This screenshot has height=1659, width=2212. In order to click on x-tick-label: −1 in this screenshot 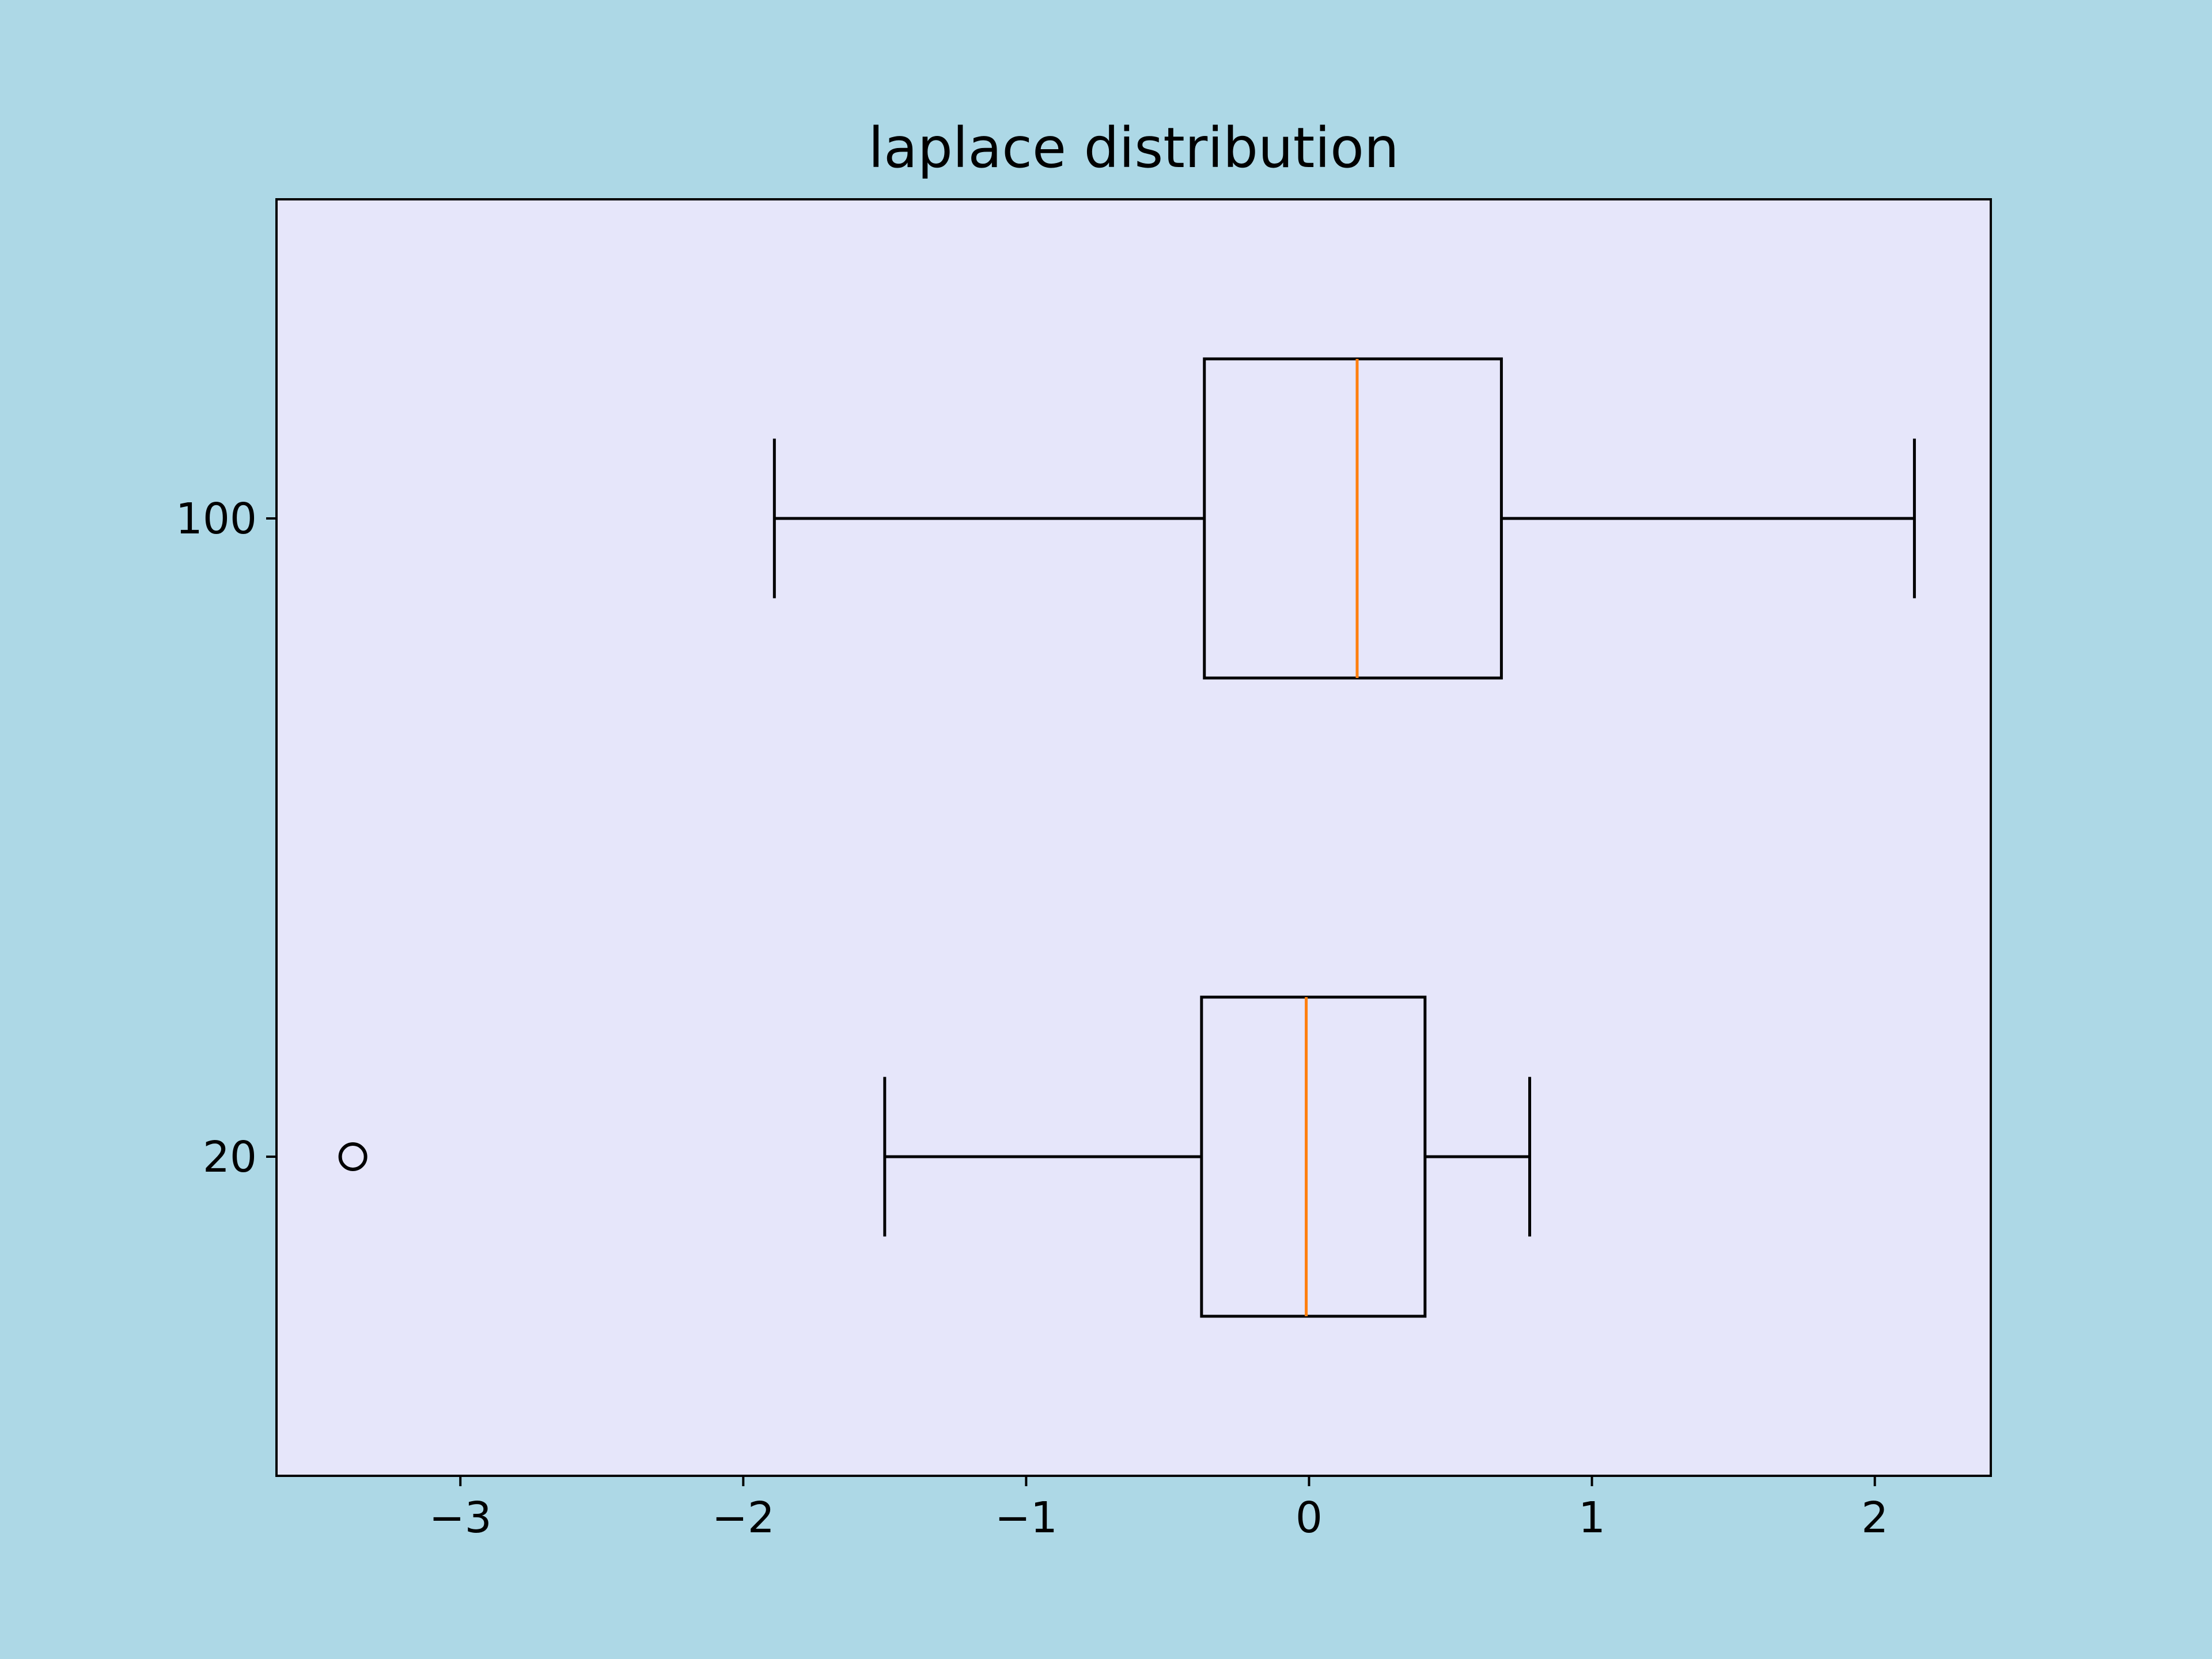, I will do `click(1026, 1518)`.